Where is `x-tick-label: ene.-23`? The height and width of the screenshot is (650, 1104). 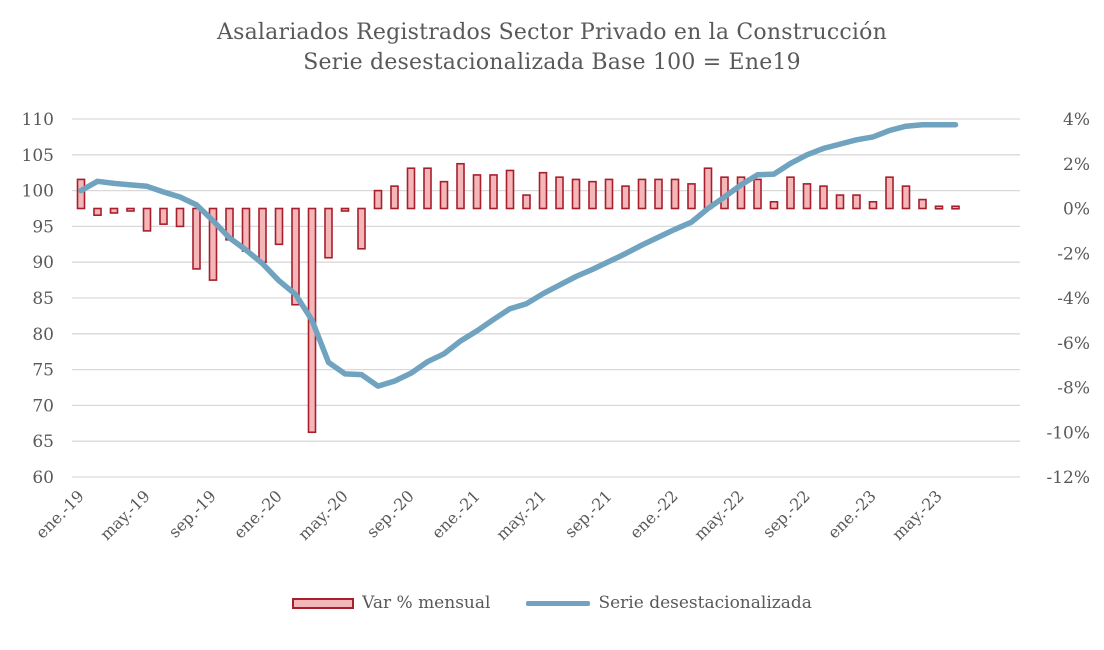 x-tick-label: ene.-23 is located at coordinates (852, 514).